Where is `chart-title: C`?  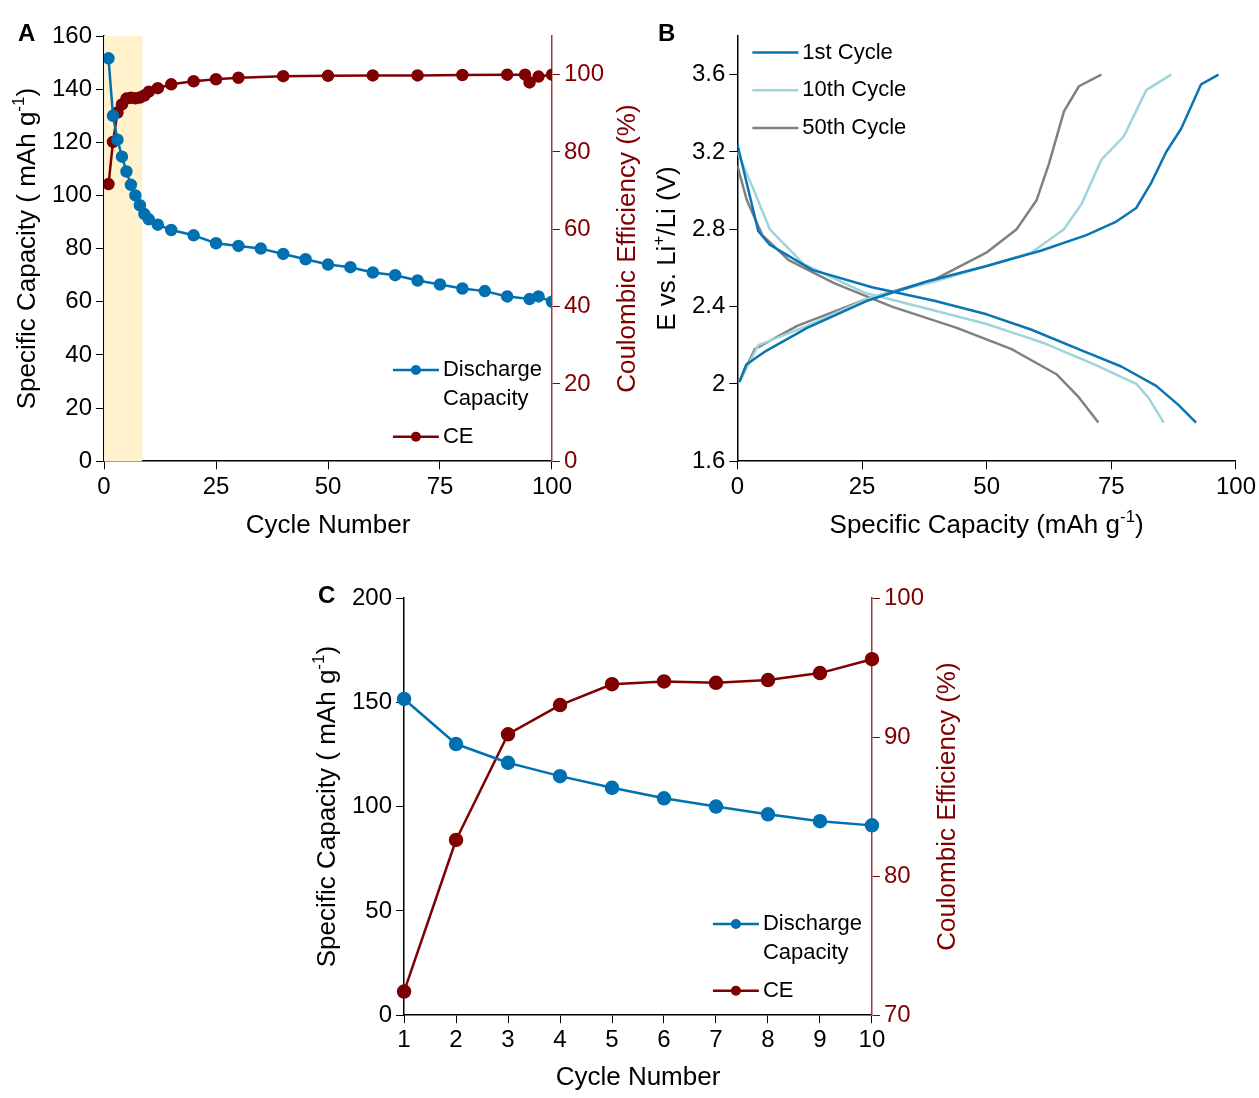 chart-title: C is located at coordinates (327, 594).